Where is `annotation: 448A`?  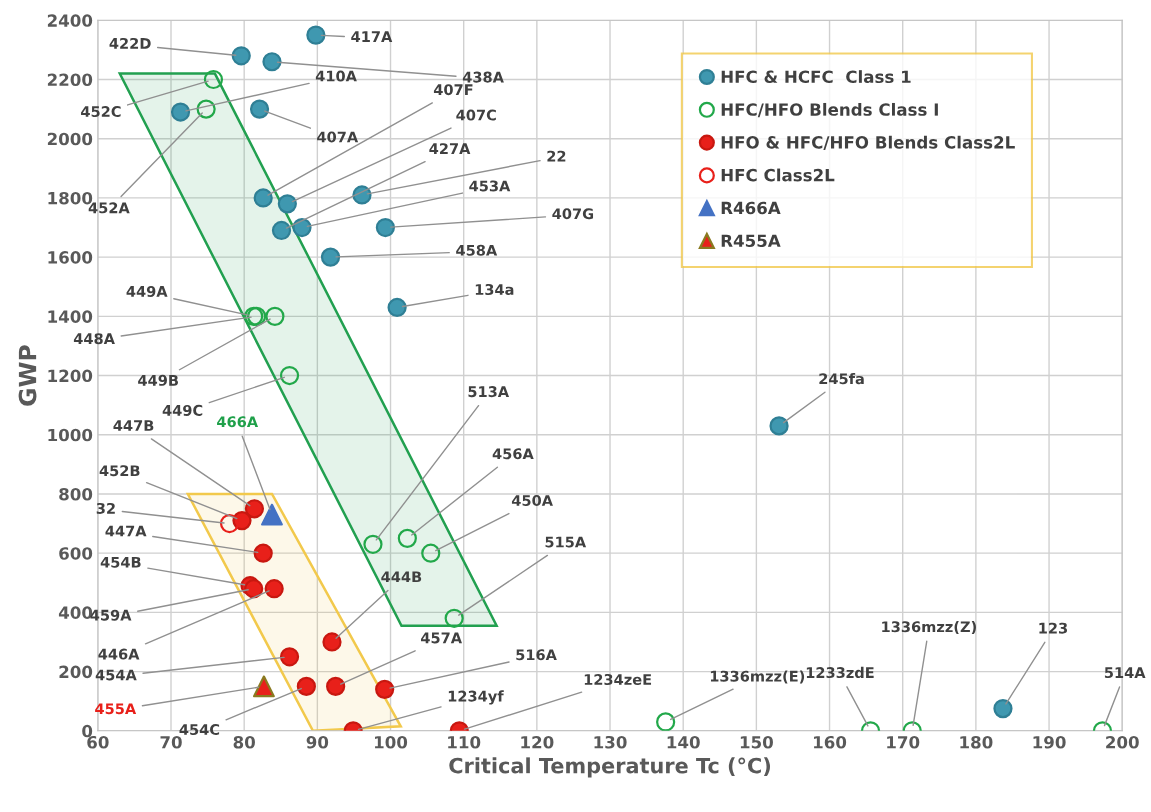
annotation: 448A is located at coordinates (94, 339).